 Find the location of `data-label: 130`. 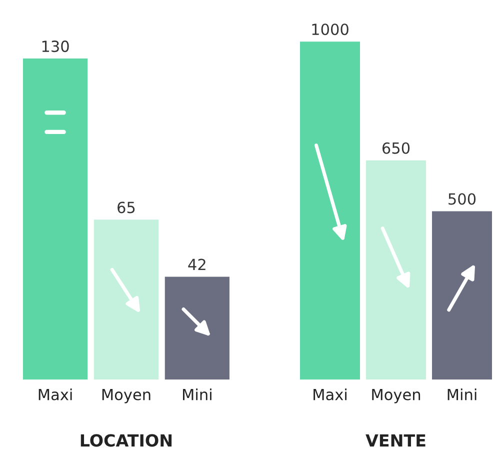

data-label: 130 is located at coordinates (55, 46).